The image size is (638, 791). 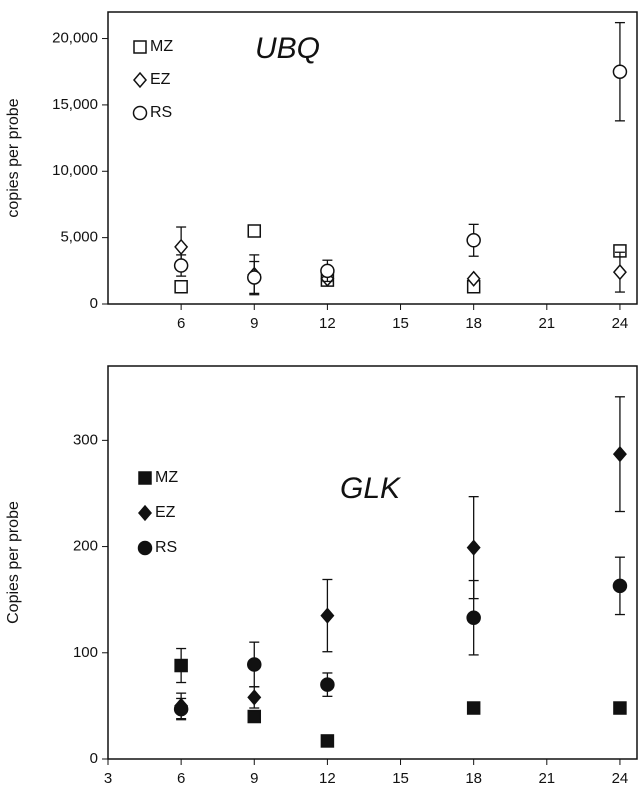 What do you see at coordinates (287, 48) in the screenshot?
I see `chart-title: UBQ` at bounding box center [287, 48].